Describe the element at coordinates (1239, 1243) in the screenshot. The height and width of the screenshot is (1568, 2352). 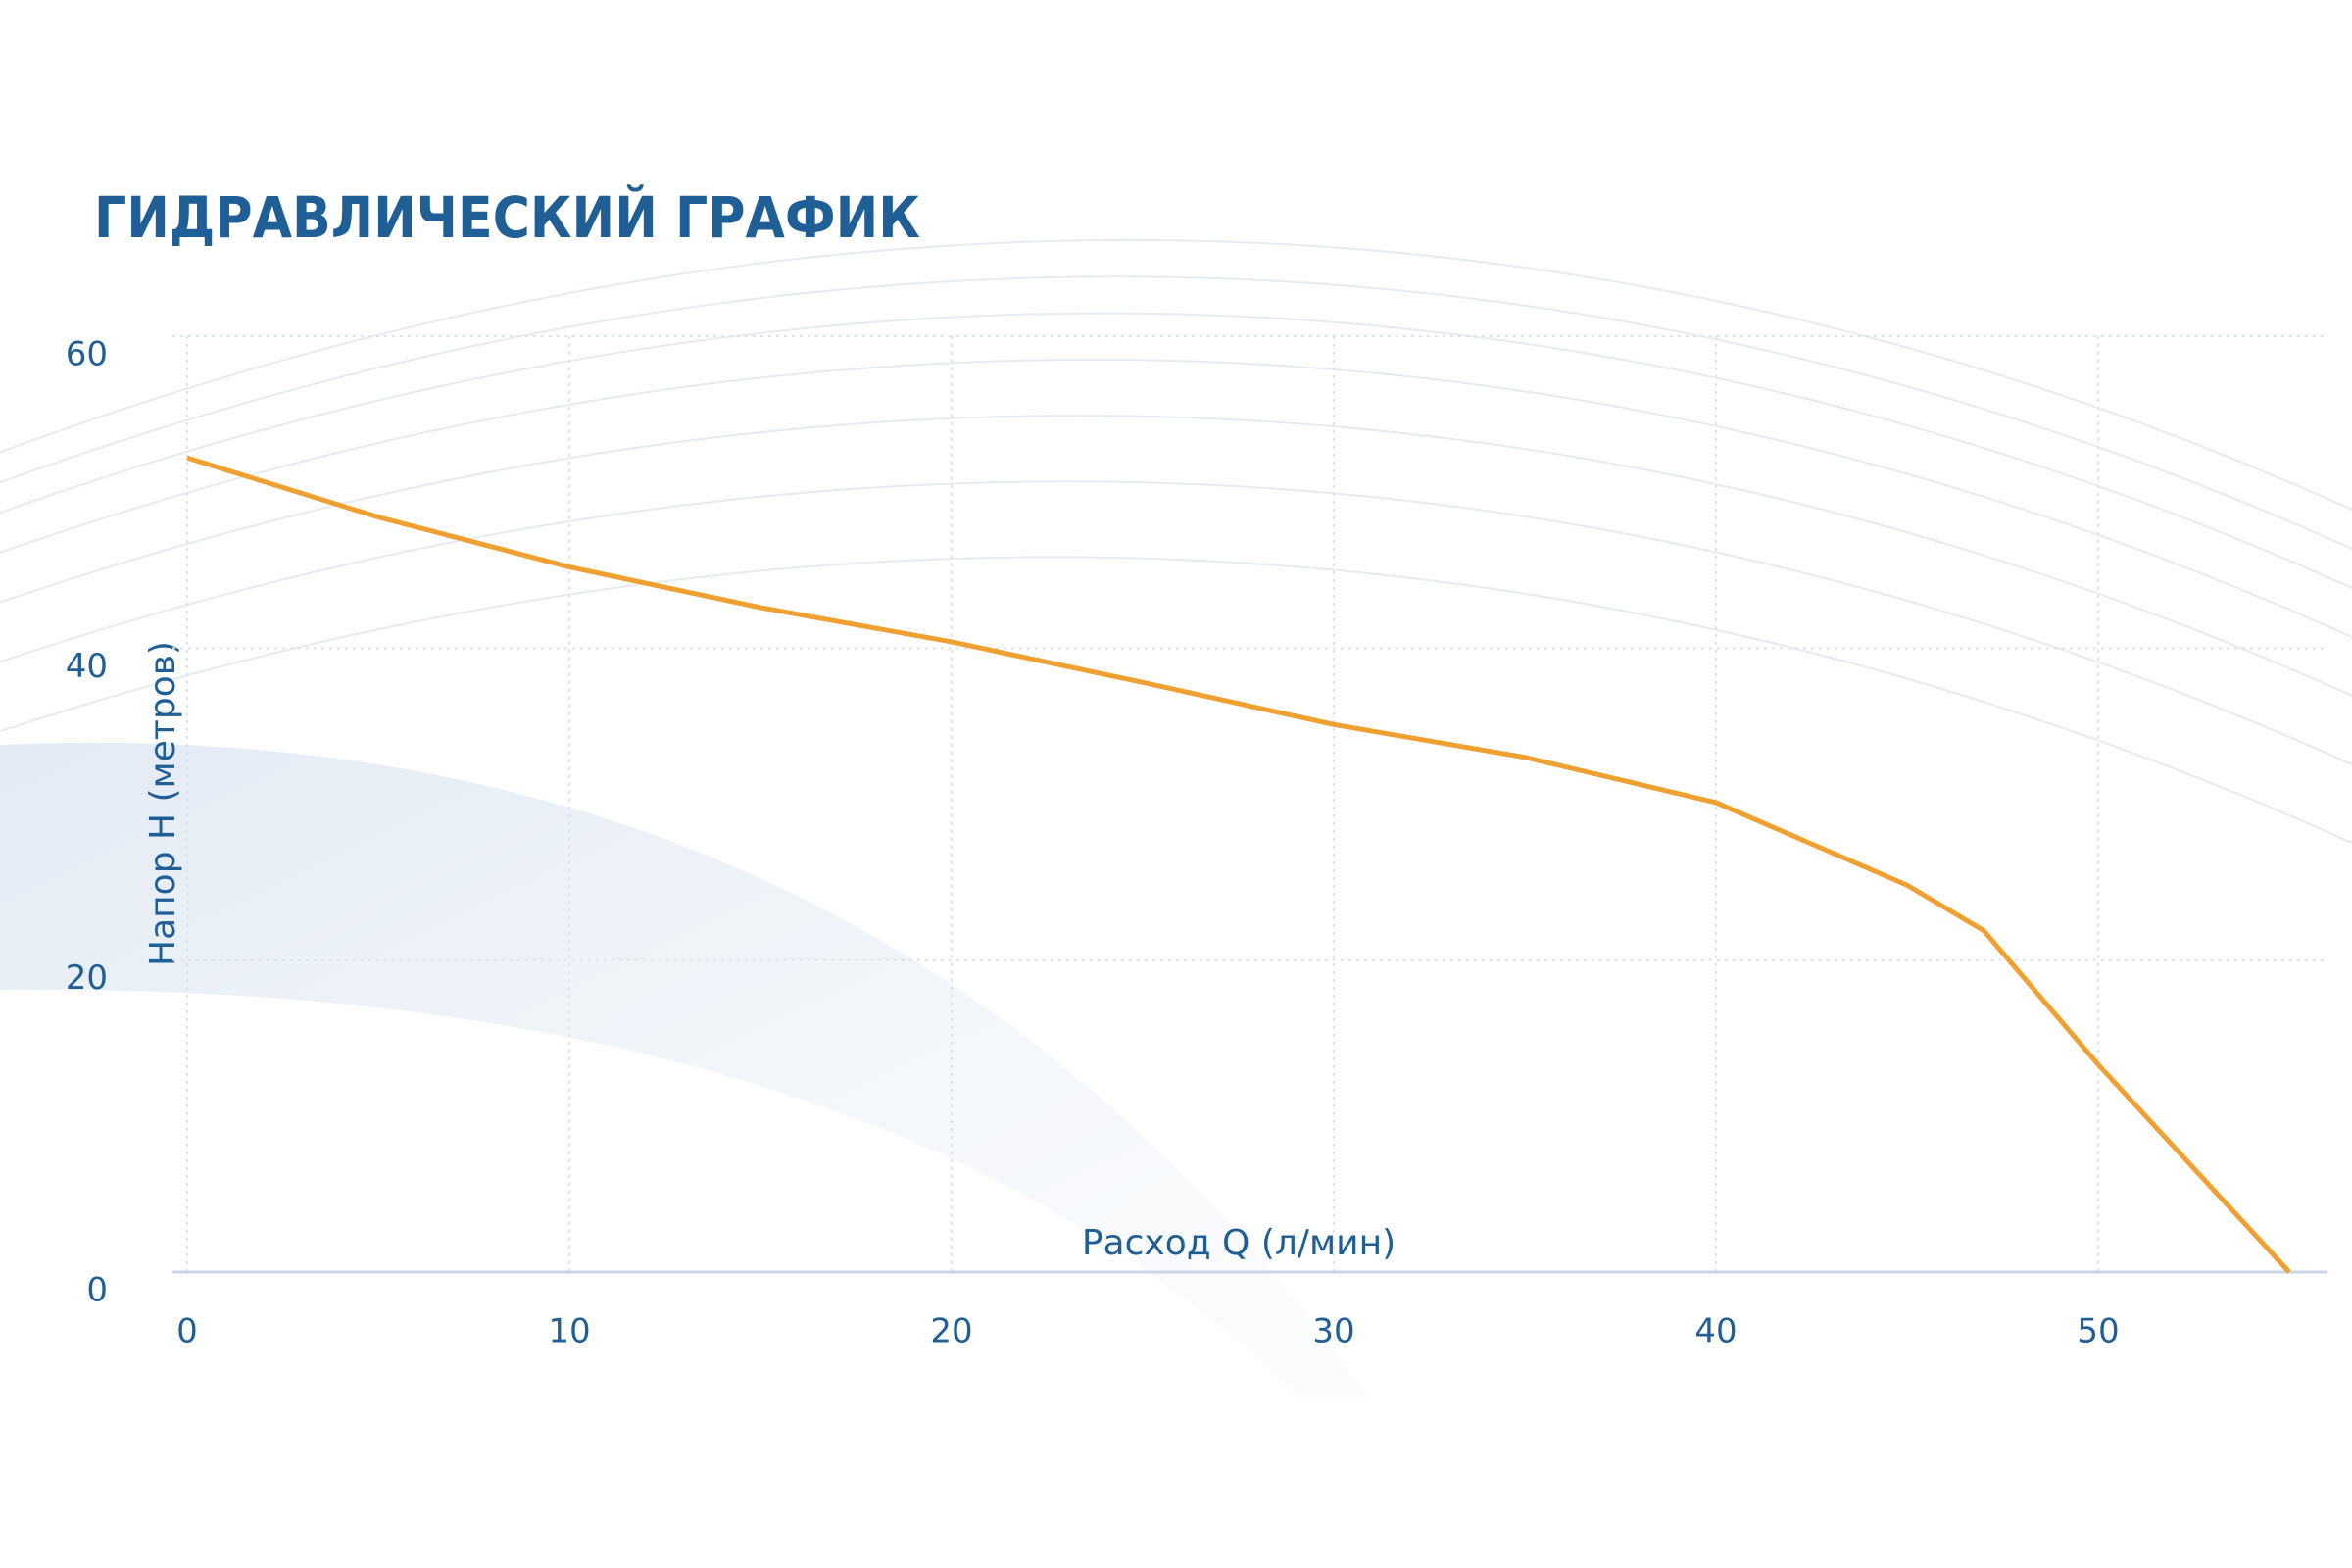
I see `x-axis-label: Расход Q (л/мин)` at that location.